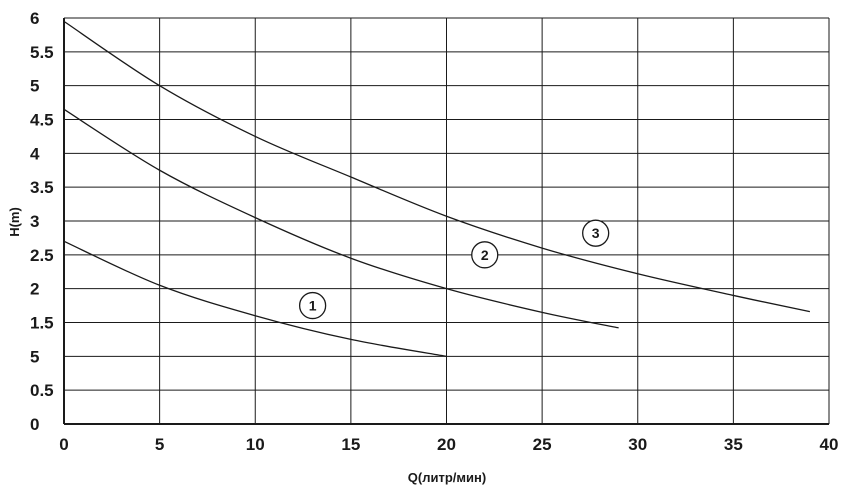  What do you see at coordinates (159, 444) in the screenshot?
I see `x-tick-label: 5` at bounding box center [159, 444].